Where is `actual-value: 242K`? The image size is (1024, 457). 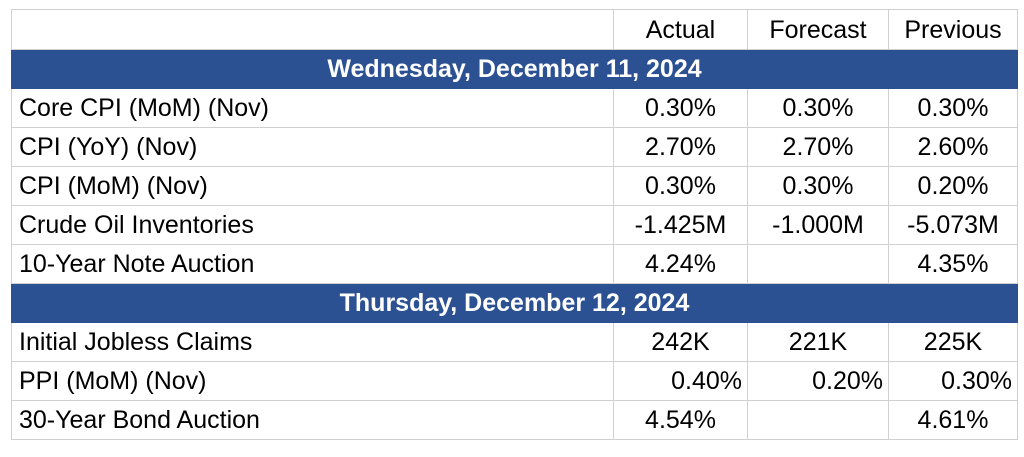 actual-value: 242K is located at coordinates (681, 342).